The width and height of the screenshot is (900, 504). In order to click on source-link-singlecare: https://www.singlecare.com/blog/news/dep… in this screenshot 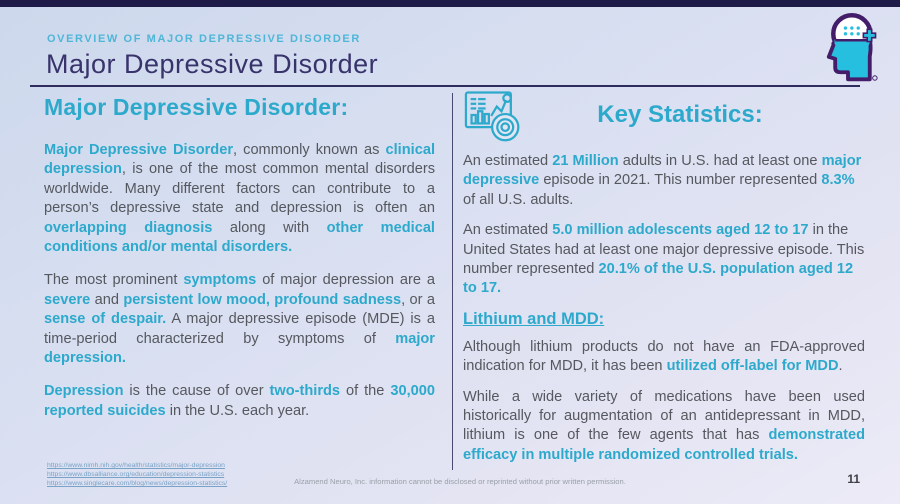, I will do `click(137, 483)`.